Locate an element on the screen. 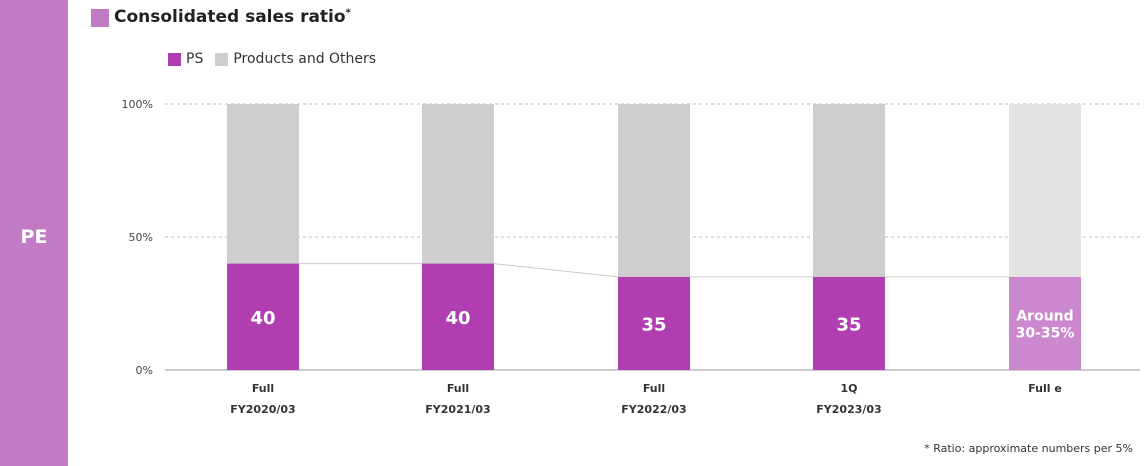 This screenshot has height=466, width=1145. y-tick-label: 0% is located at coordinates (144, 370).